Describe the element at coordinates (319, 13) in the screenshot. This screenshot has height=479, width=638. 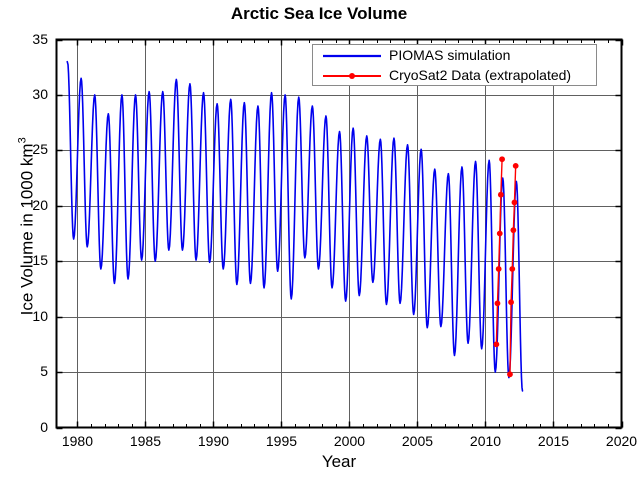
I see `page-title: Arctic Sea Ice Volume` at that location.